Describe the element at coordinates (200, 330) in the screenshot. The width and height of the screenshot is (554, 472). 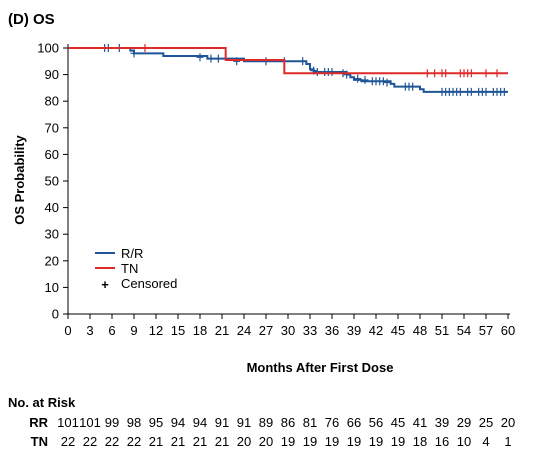
I see `x-tick-label: 18` at that location.